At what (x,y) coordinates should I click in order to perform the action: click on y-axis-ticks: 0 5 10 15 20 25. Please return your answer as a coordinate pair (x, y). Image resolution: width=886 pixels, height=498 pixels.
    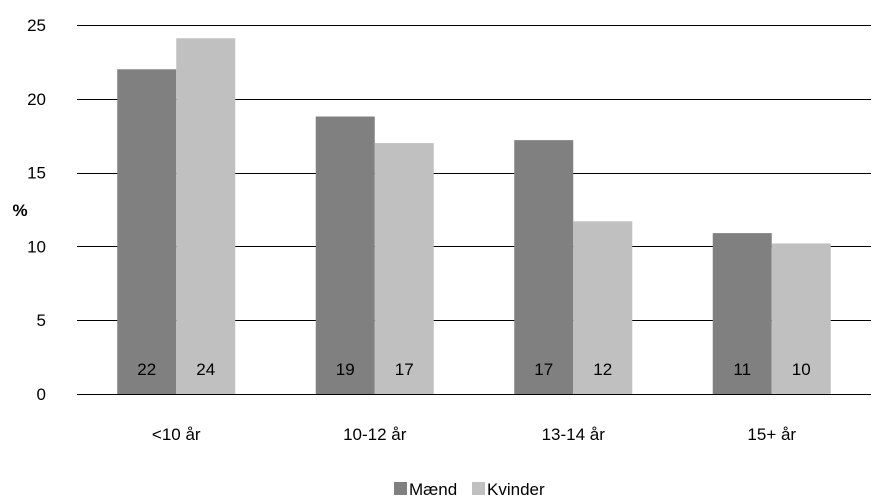
    Looking at the image, I should click on (36, 210).